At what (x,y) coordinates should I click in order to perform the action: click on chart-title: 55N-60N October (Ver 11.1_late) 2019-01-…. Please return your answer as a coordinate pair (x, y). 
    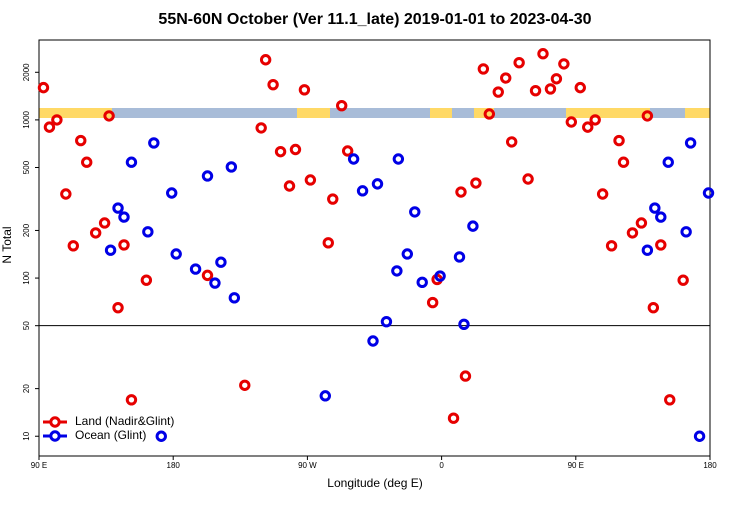
    Looking at the image, I should click on (374, 19).